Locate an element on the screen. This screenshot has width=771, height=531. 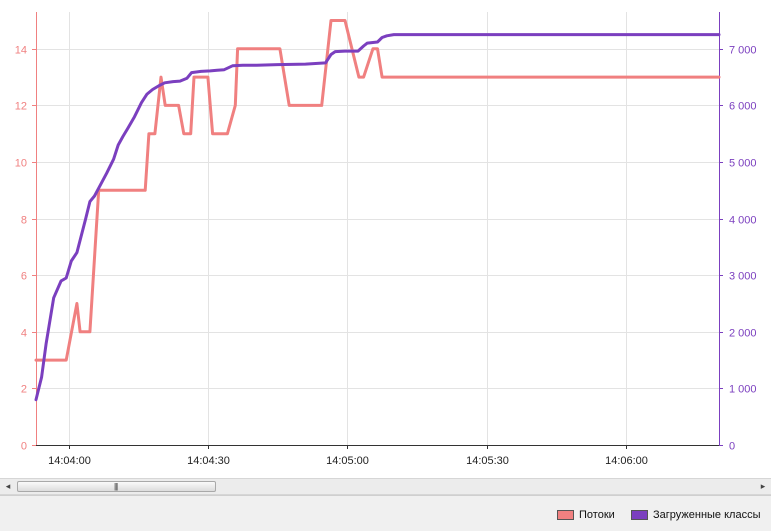
scroll-right-arrow-icon: ▸ is located at coordinates (763, 486).